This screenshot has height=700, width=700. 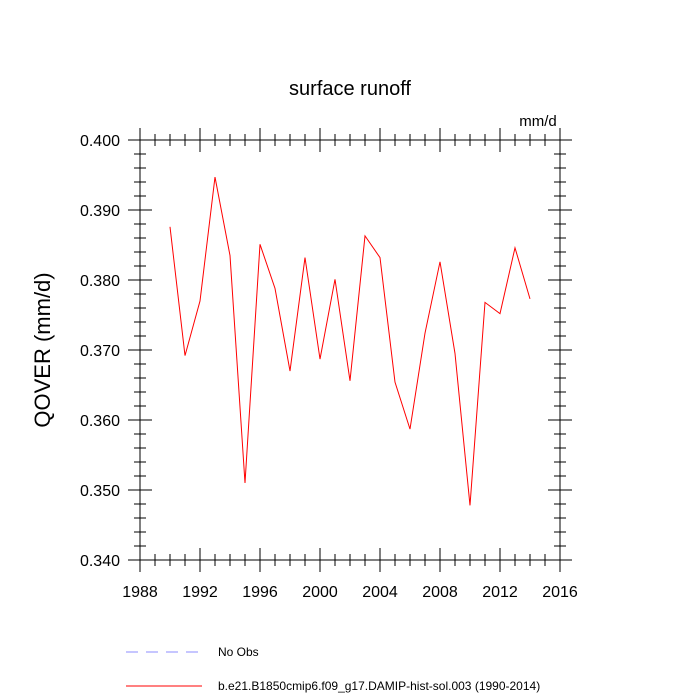 What do you see at coordinates (100, 141) in the screenshot?
I see `y-tick-label: 0.400` at bounding box center [100, 141].